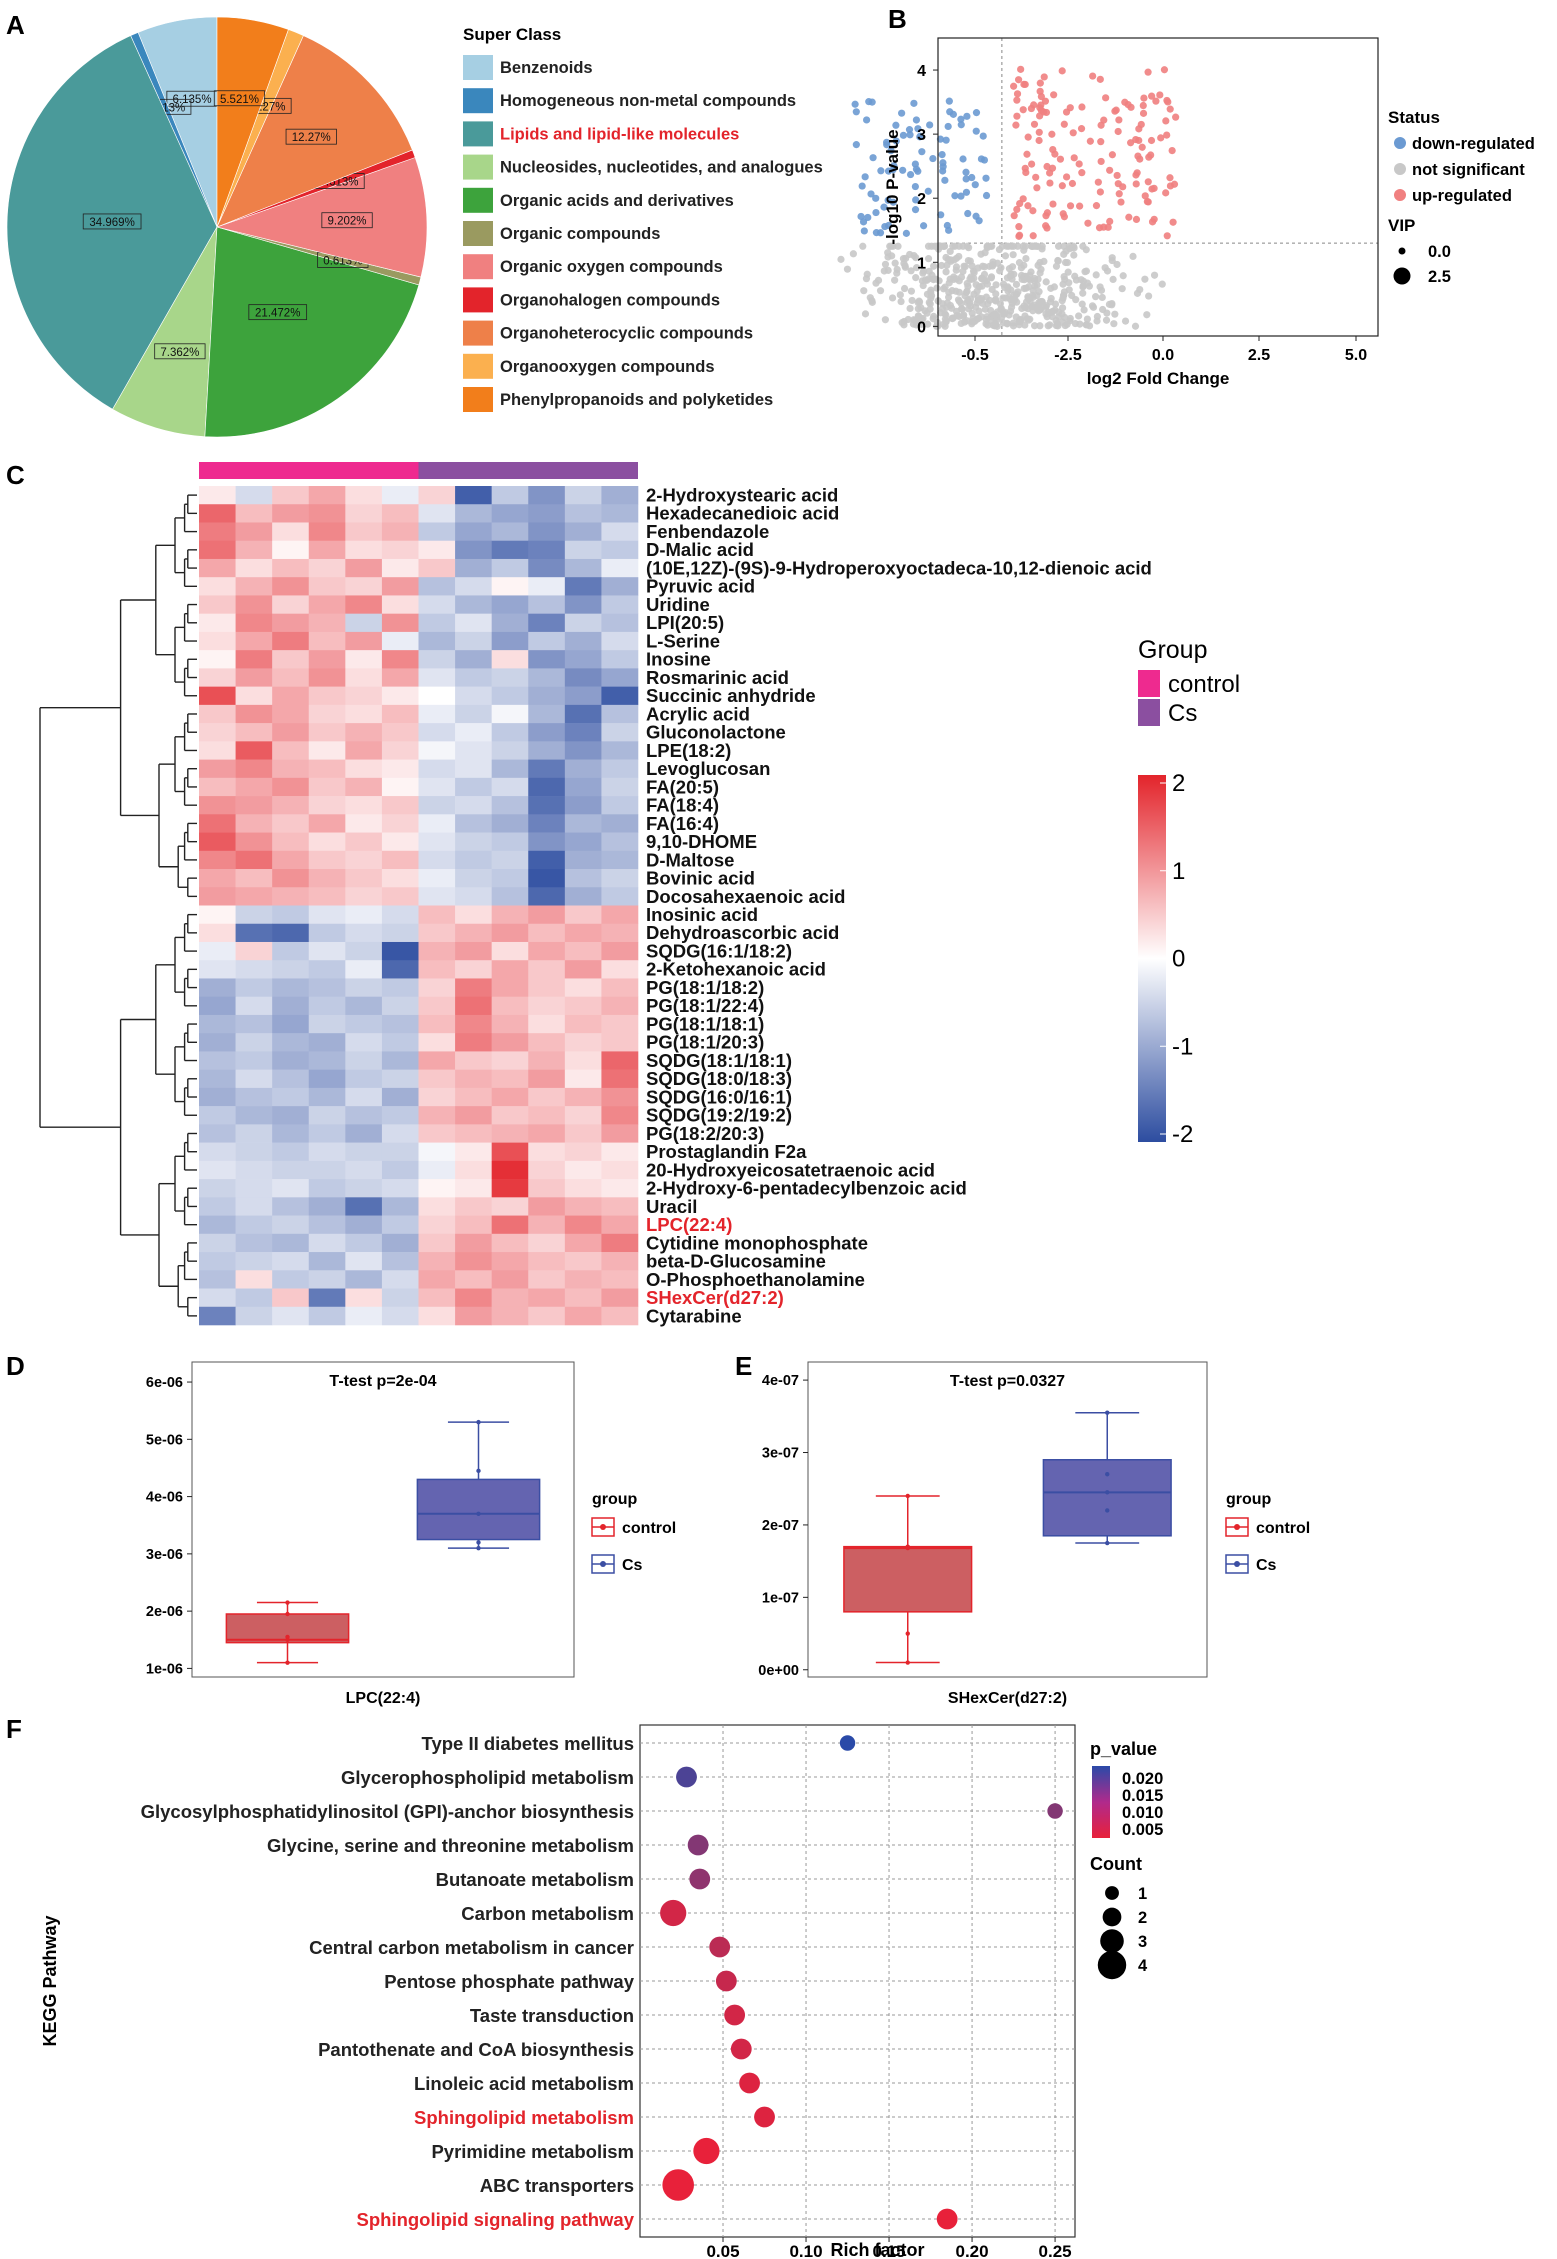  What do you see at coordinates (1142, 1918) in the screenshot?
I see `count-legend-label: 2` at bounding box center [1142, 1918].